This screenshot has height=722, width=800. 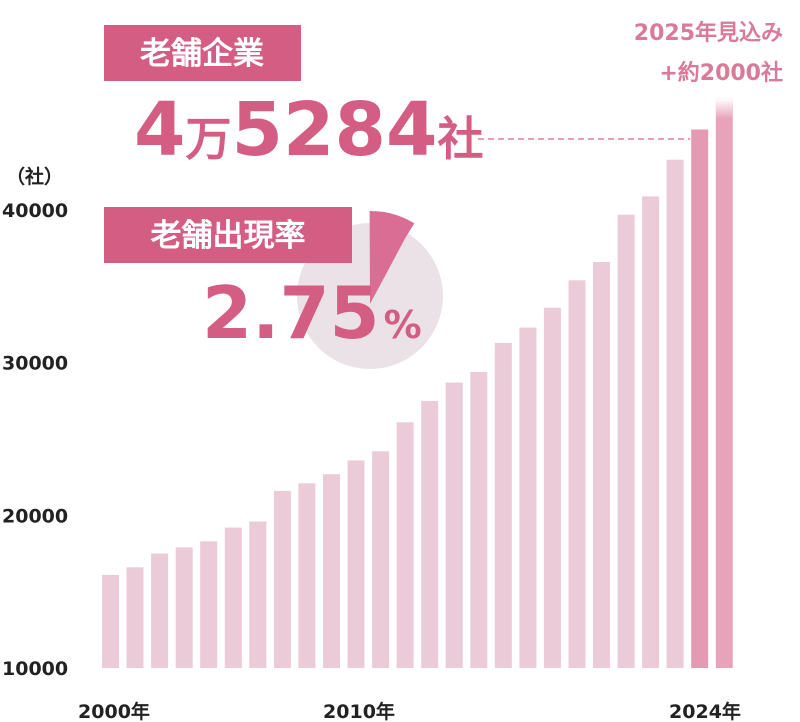 I want to click on shinise-label: 老舗企業, so click(x=202, y=54).